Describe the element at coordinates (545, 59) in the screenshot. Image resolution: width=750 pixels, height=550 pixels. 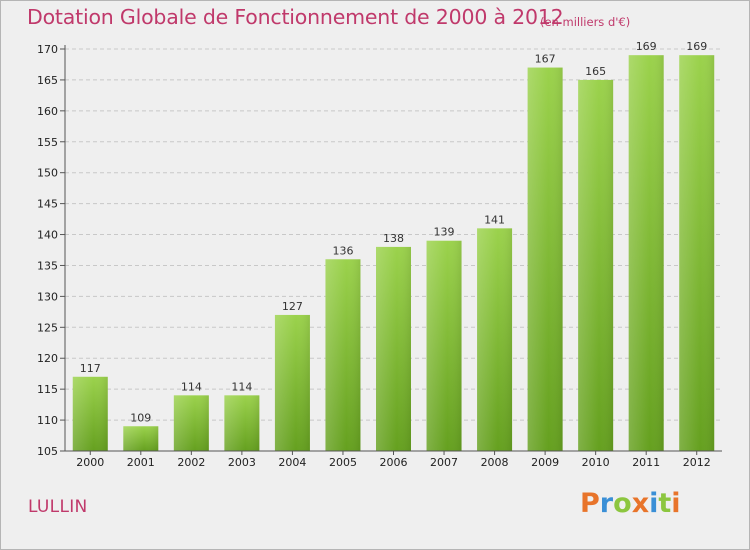
I see `bar-value-label: 167` at that location.